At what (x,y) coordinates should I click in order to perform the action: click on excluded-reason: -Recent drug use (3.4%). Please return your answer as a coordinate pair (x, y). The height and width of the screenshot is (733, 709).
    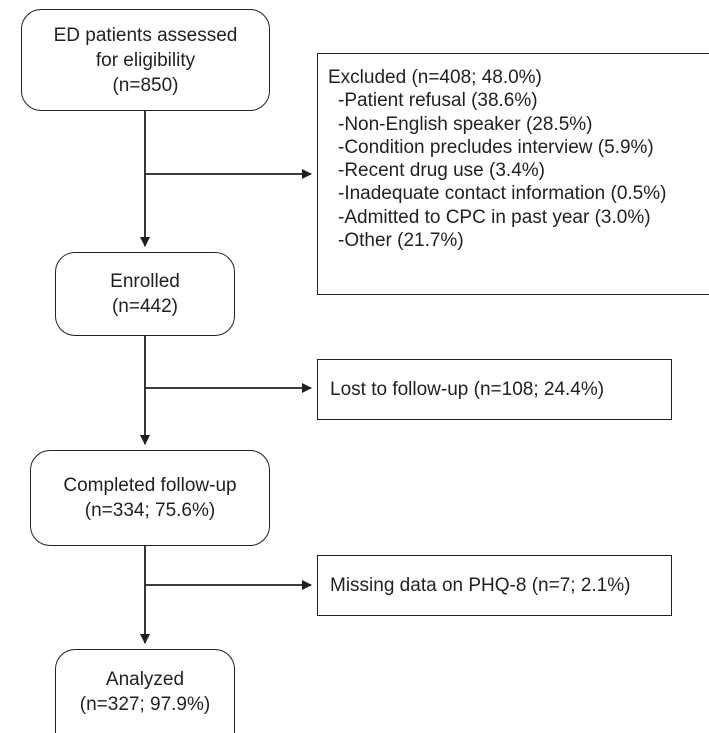
    Looking at the image, I should click on (441, 171).